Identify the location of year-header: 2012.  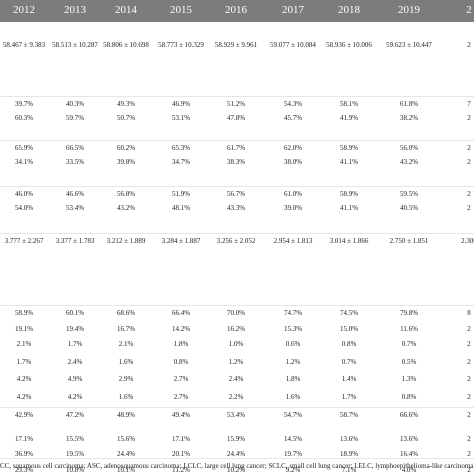
(24, 10).